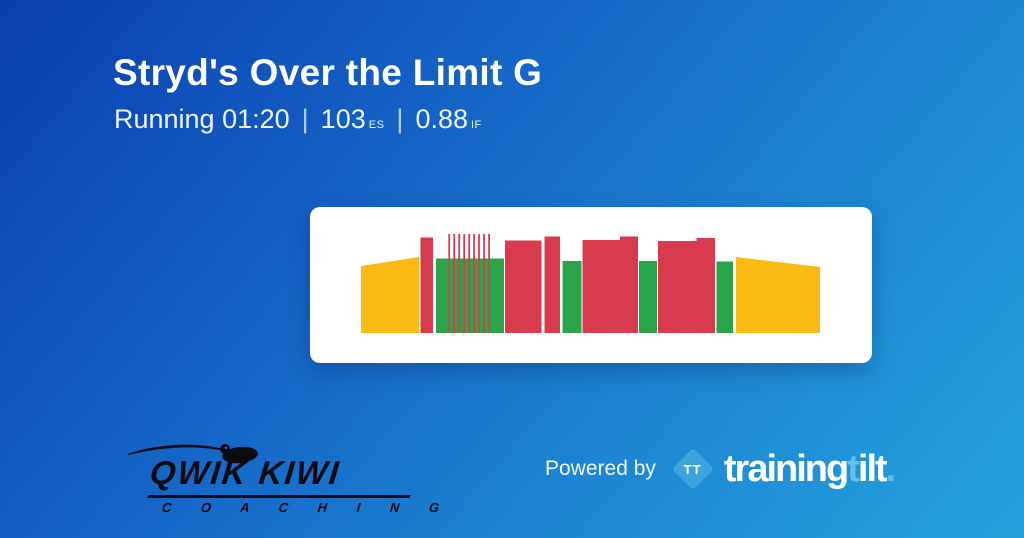 The height and width of the screenshot is (538, 1024). Describe the element at coordinates (193, 454) in the screenshot. I see `kiwi-bird-icon` at that location.